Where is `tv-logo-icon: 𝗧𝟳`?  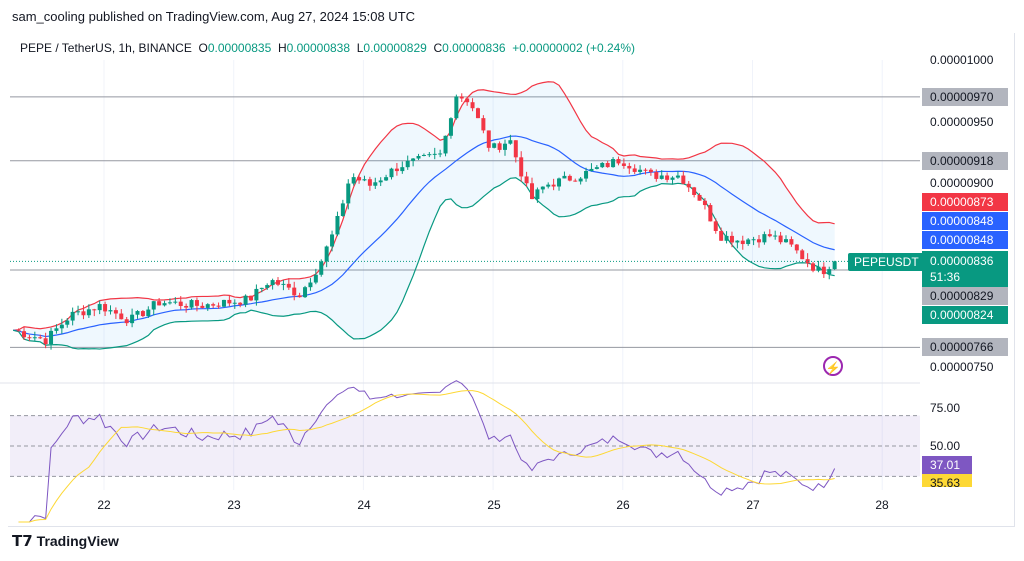
tv-logo-icon: 𝗧𝟳 is located at coordinates (22, 541).